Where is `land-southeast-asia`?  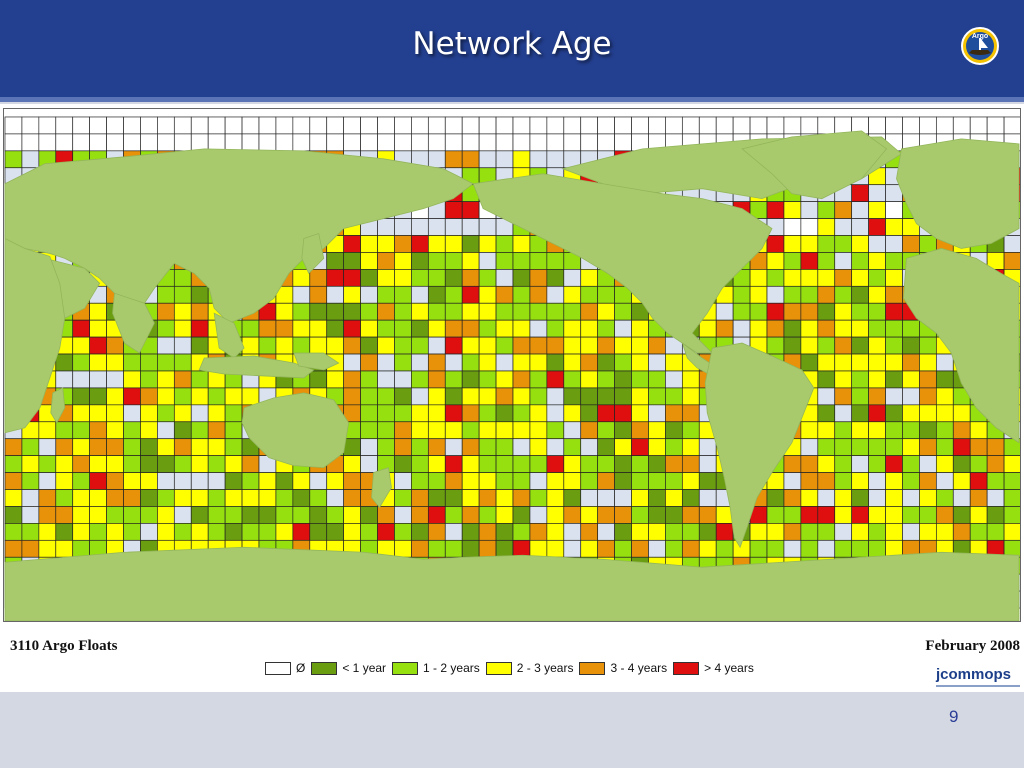
land-southeast-asia is located at coordinates (229, 335).